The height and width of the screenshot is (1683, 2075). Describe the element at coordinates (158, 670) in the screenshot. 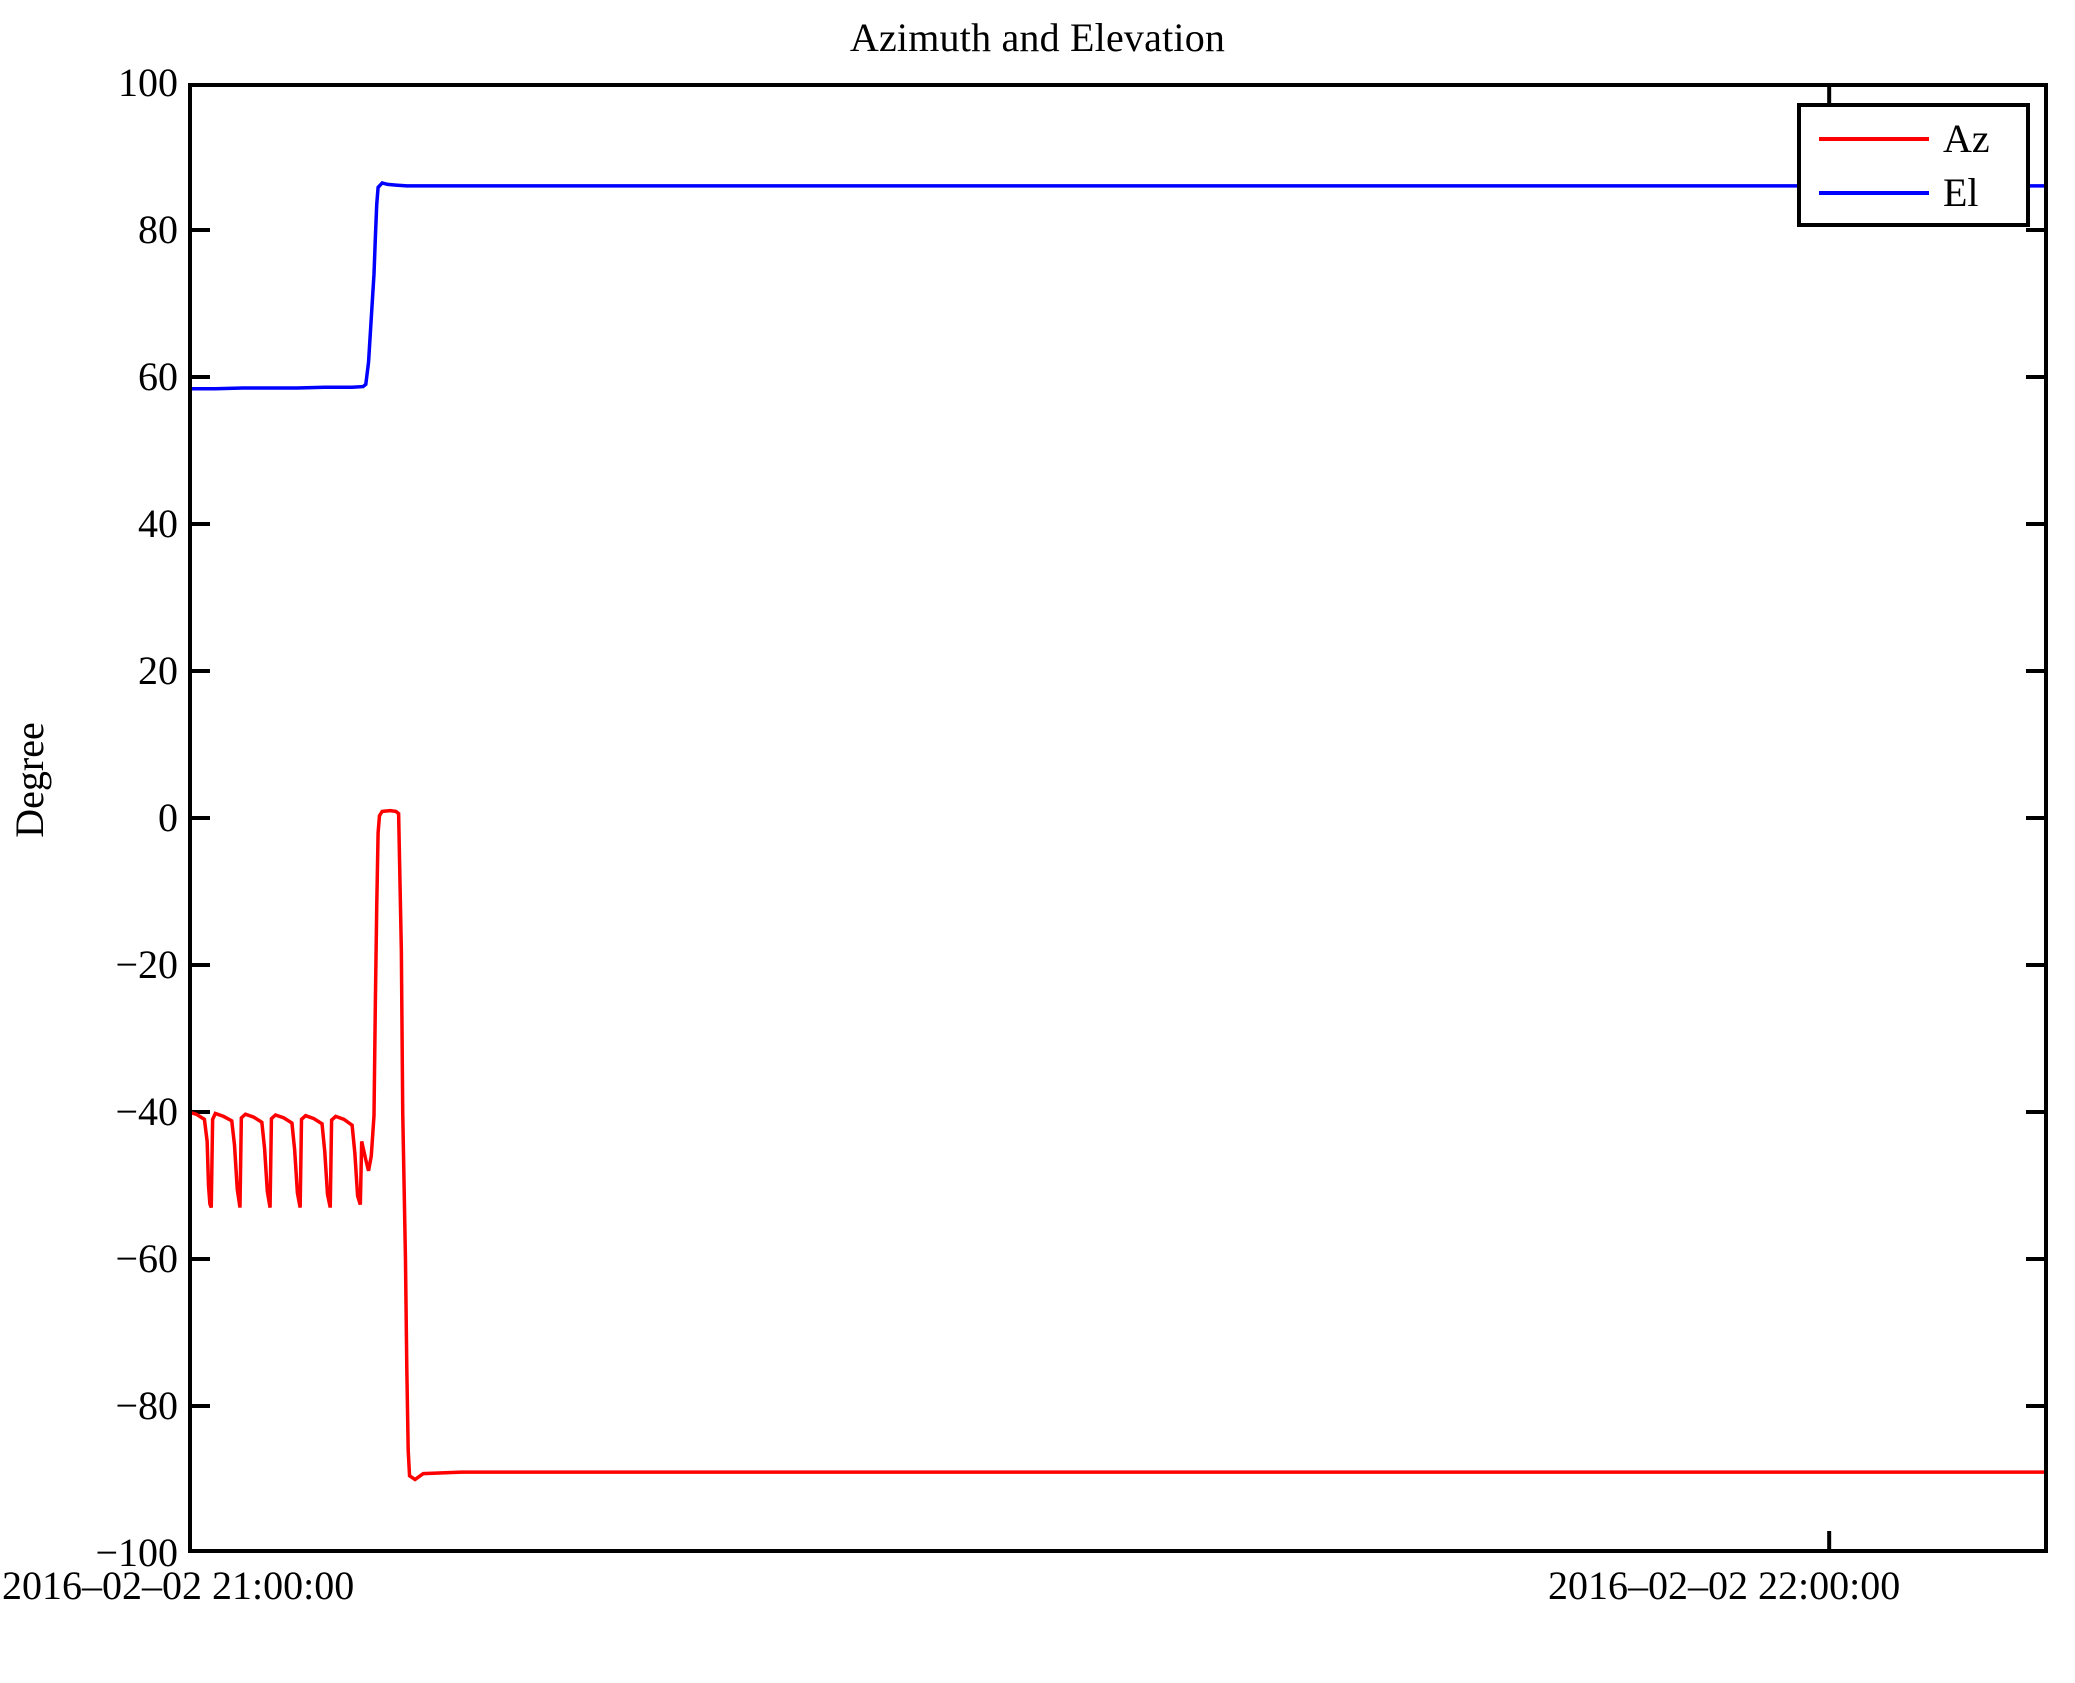

I see `y-axis-tick-label: 20` at that location.